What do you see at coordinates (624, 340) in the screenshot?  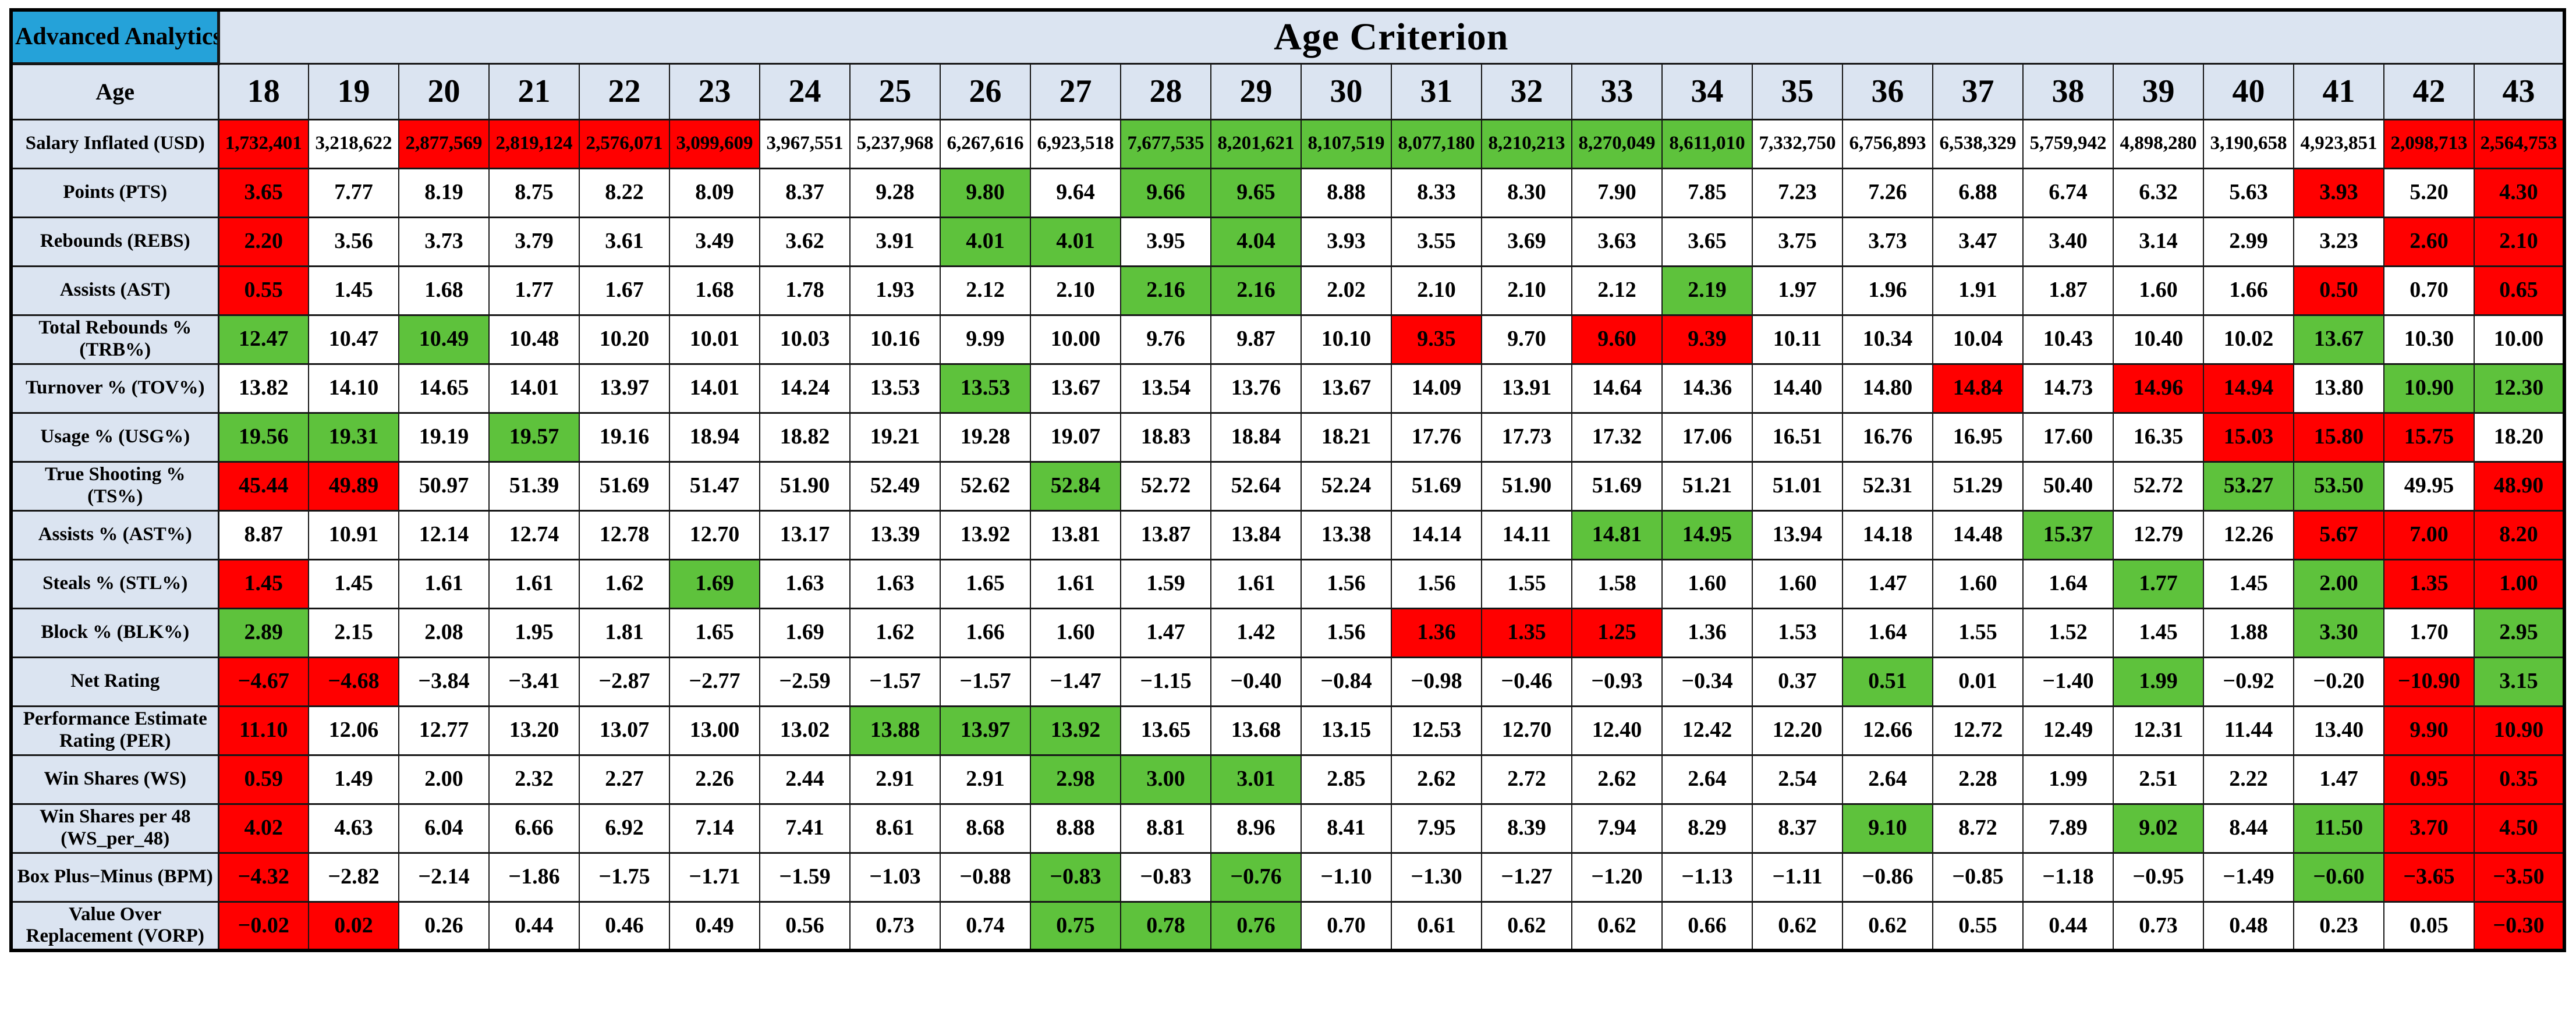 I see `value-cell: 10.20` at bounding box center [624, 340].